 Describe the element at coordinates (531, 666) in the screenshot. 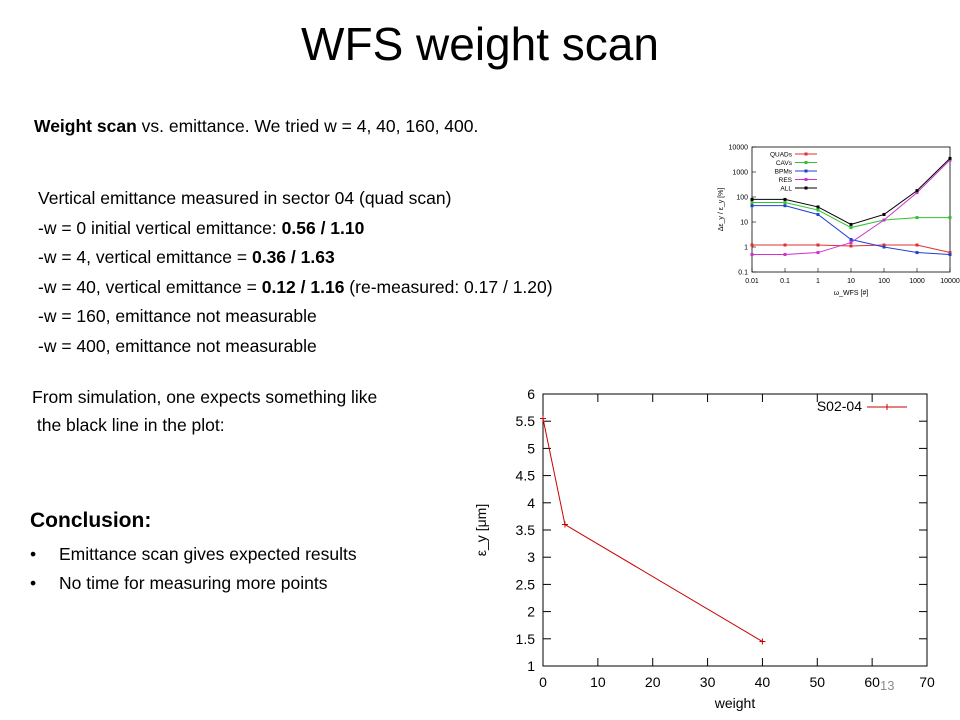

I see `y-tick-label: 1` at that location.